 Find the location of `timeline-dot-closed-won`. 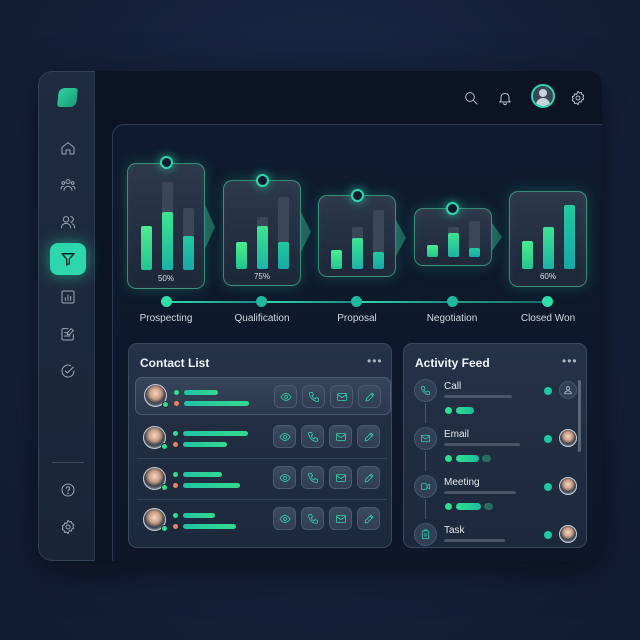

timeline-dot-closed-won is located at coordinates (547, 301).